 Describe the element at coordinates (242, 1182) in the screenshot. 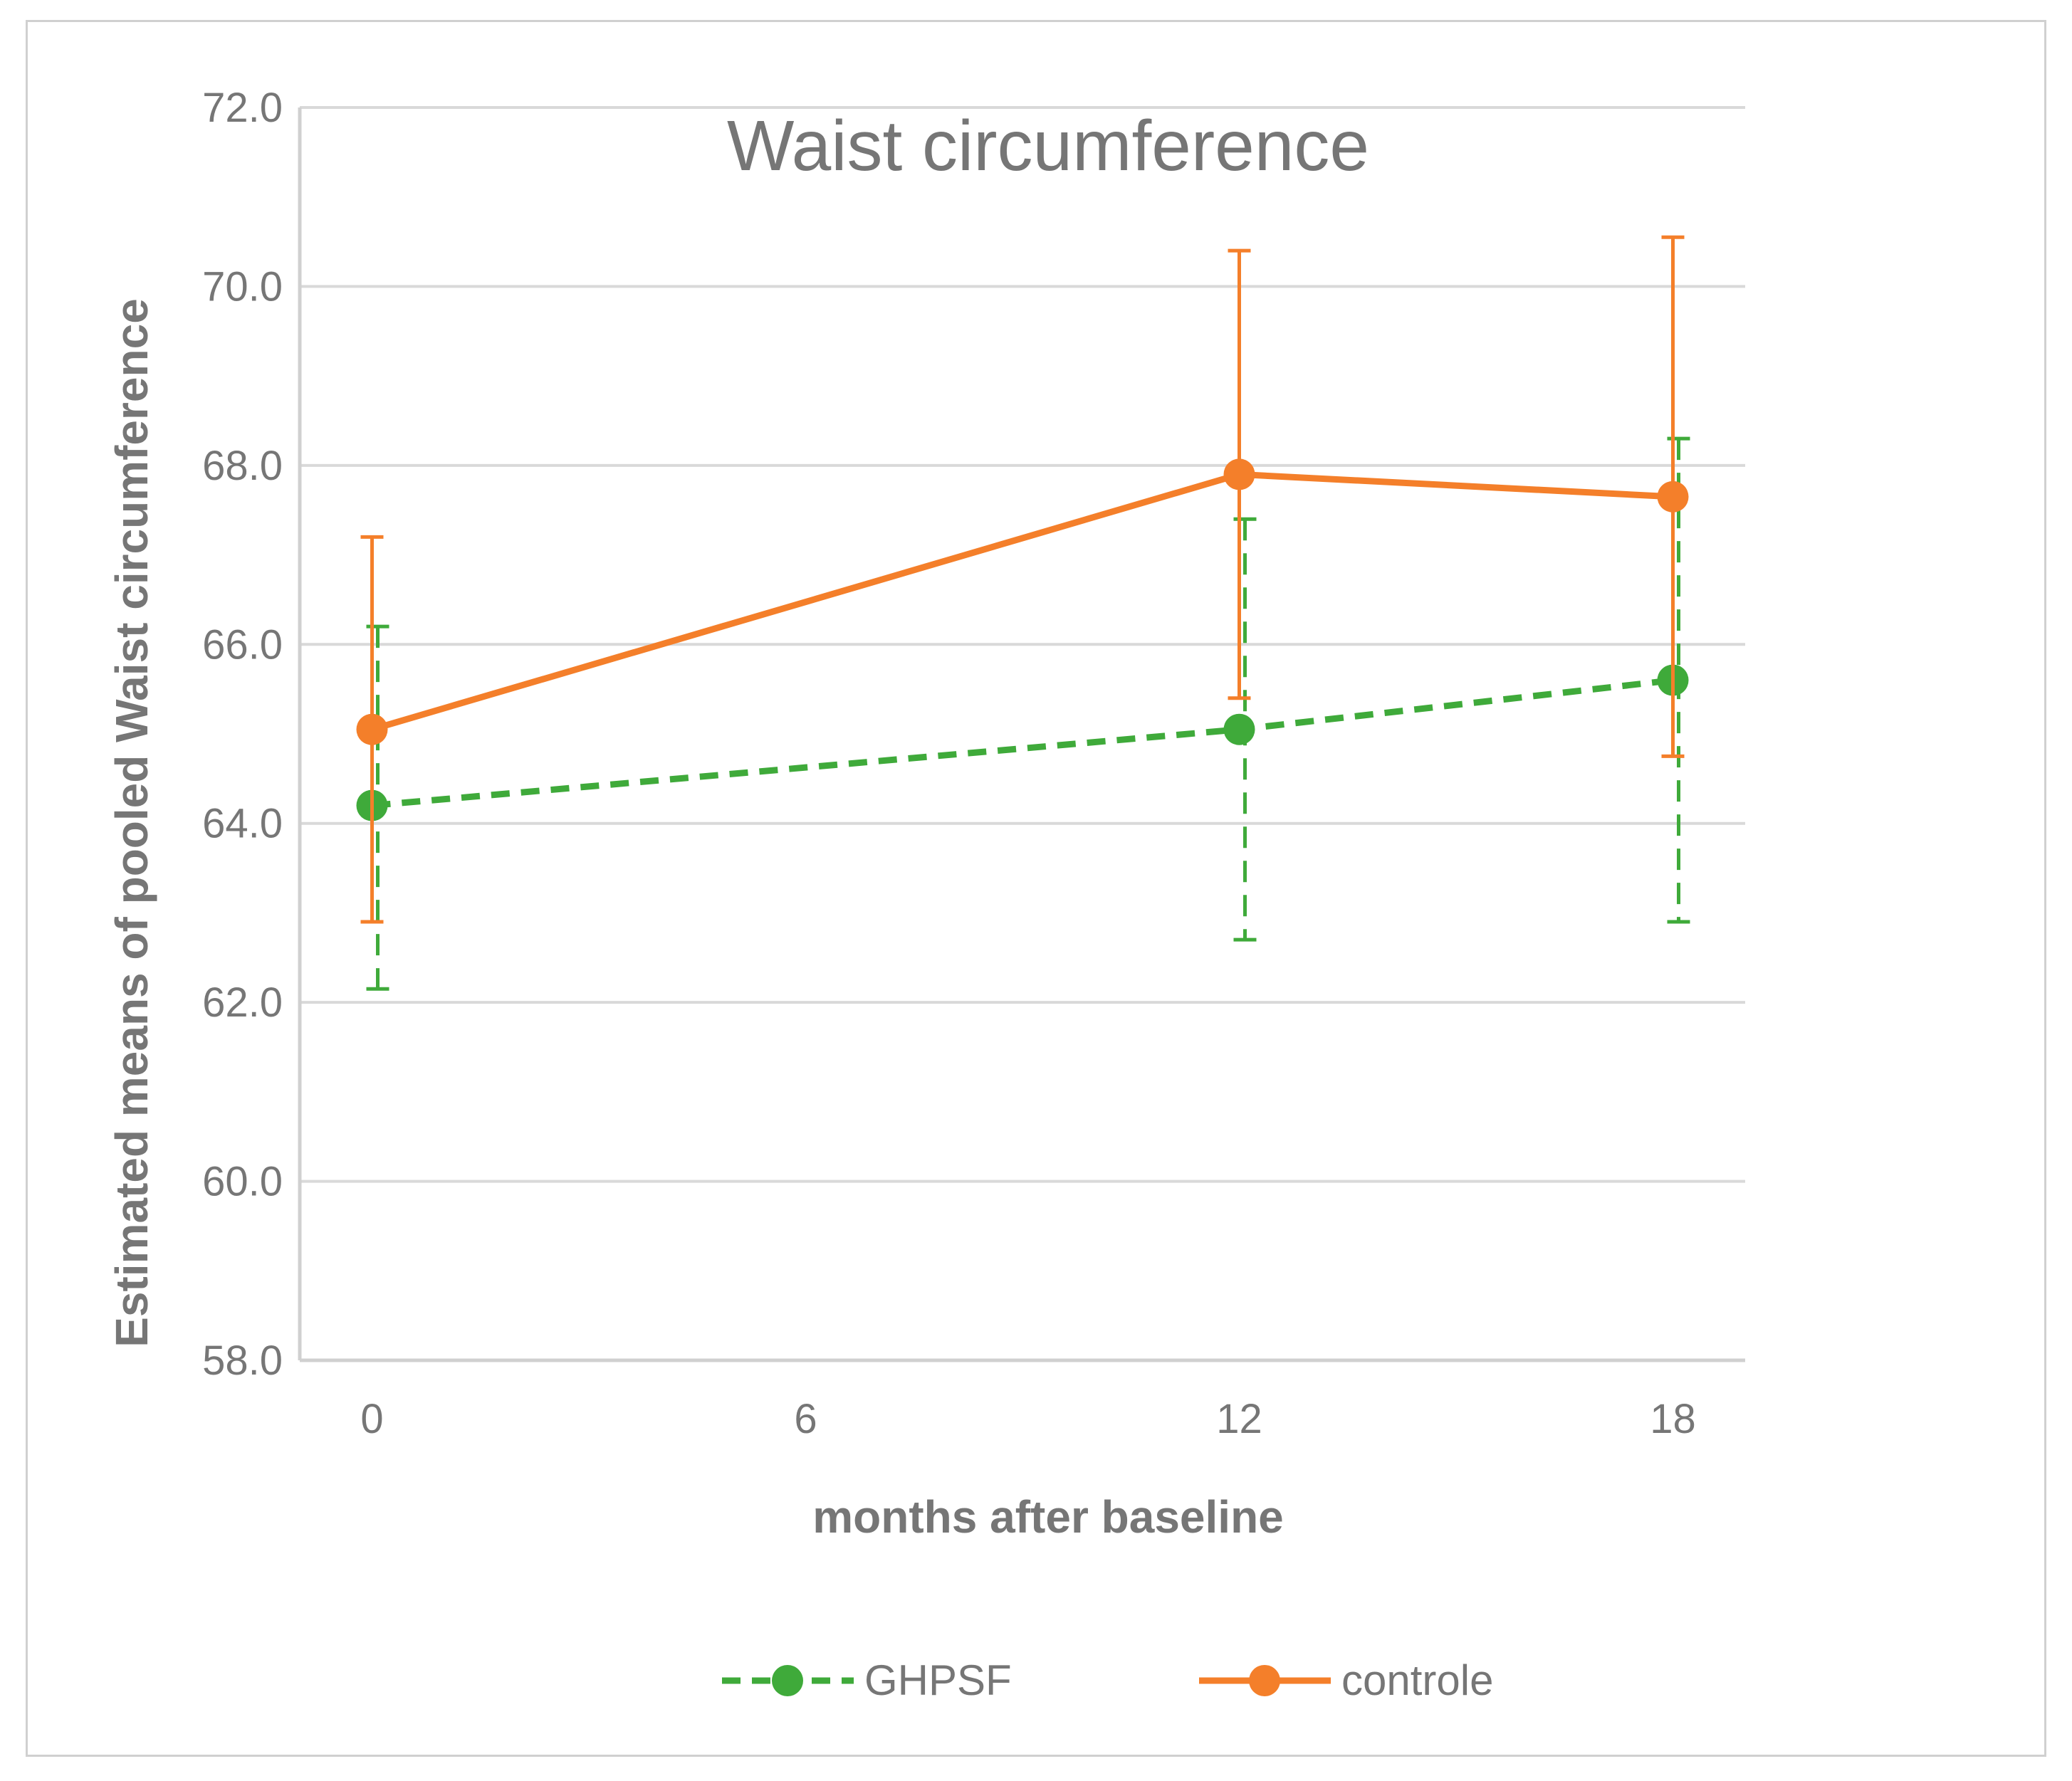

I see `y-tick-label: 60.0` at that location.